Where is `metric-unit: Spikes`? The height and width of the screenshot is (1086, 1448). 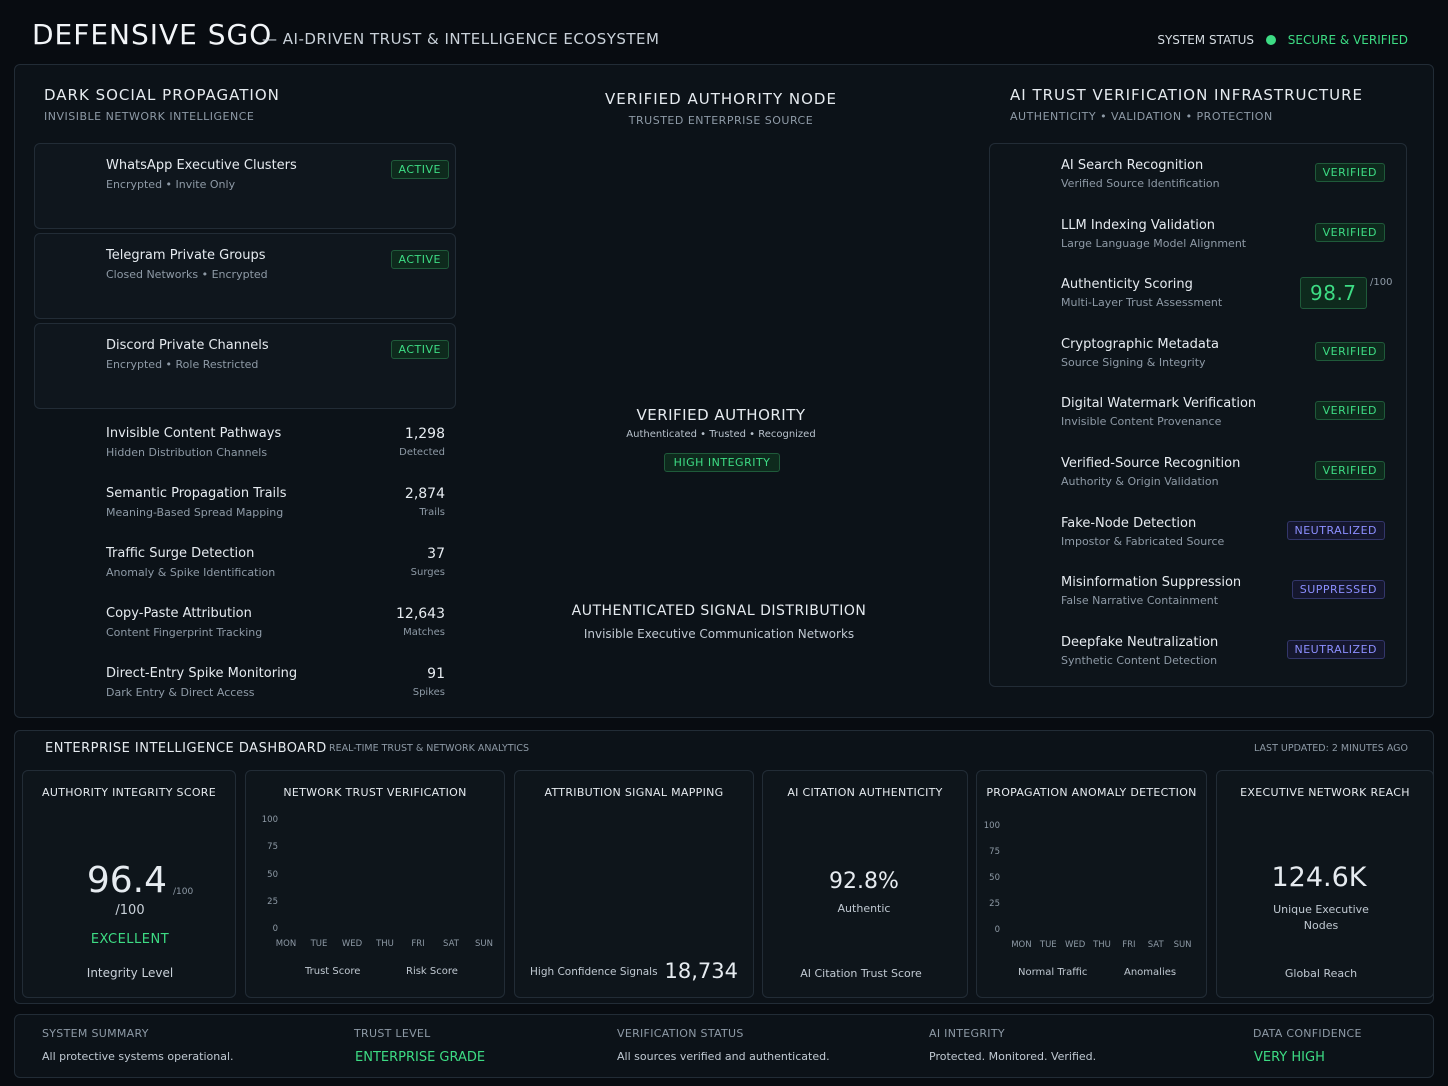 metric-unit: Spikes is located at coordinates (428, 692).